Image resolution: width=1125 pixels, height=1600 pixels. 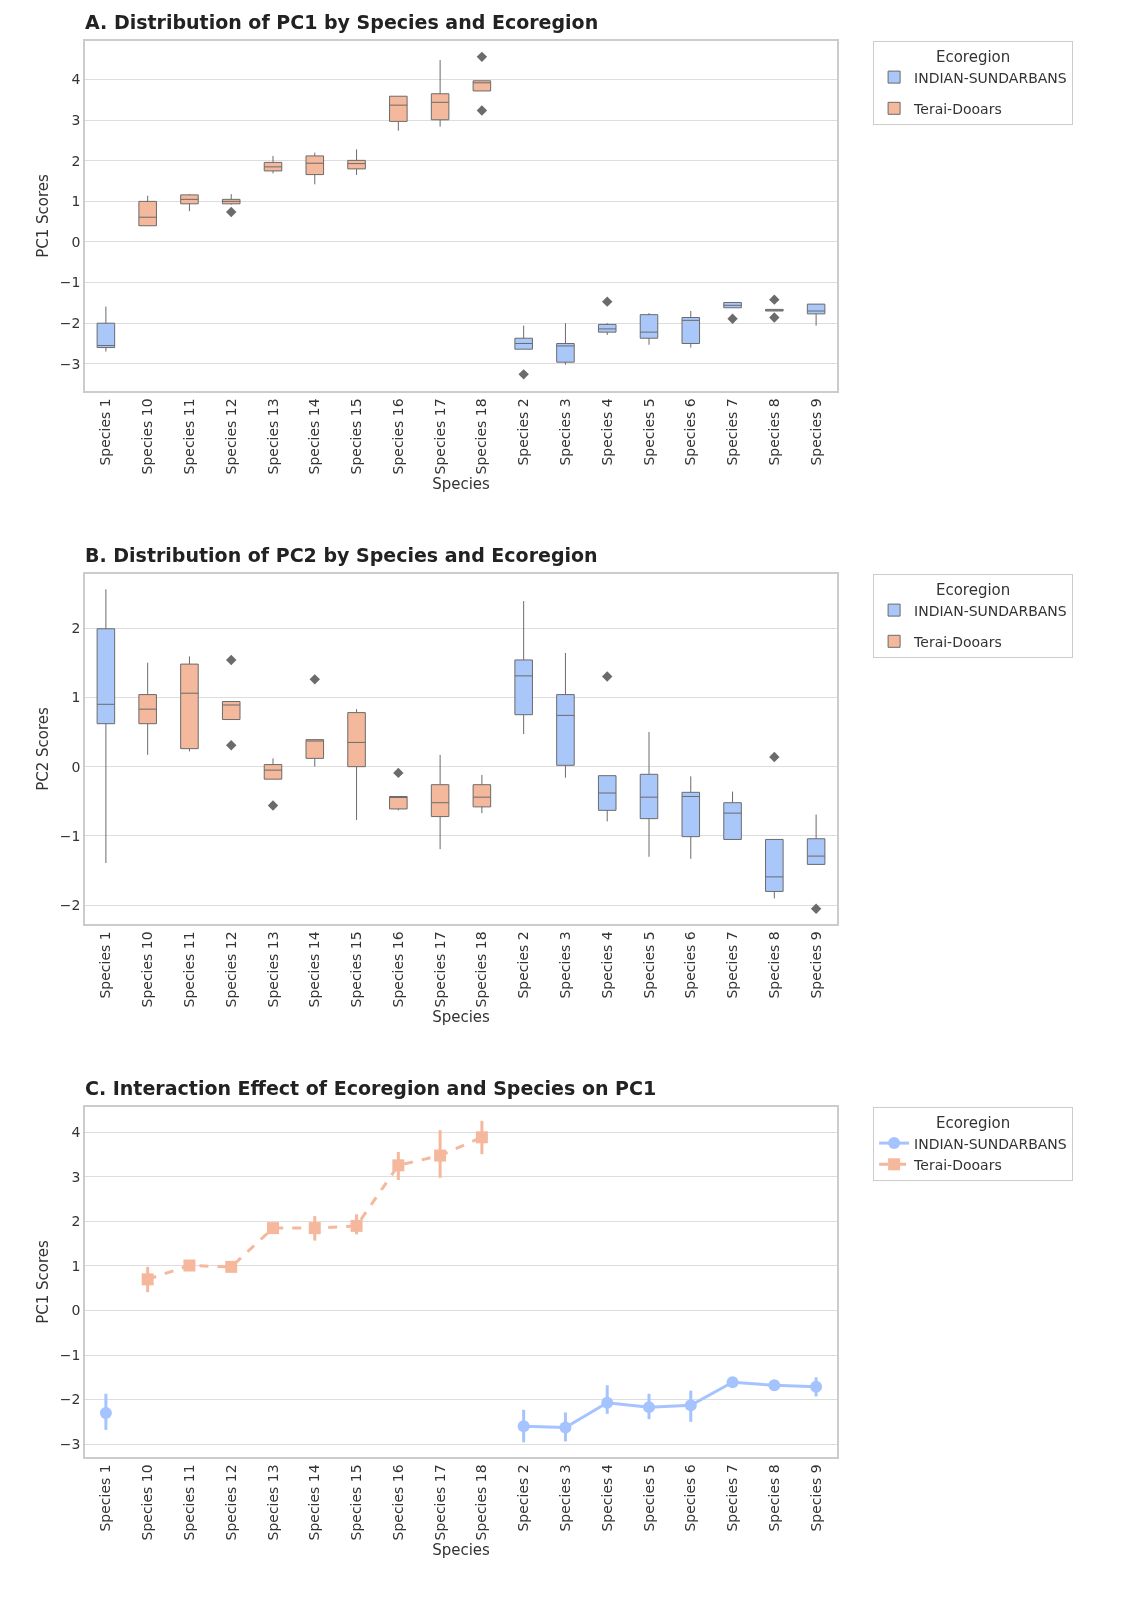 I want to click on x-tick-label: Species 13, so click(x=272, y=1502).